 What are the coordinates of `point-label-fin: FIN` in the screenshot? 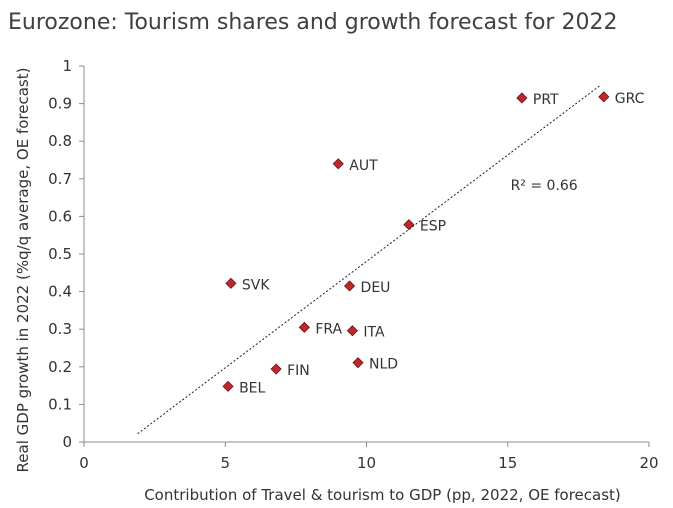 It's located at (298, 371).